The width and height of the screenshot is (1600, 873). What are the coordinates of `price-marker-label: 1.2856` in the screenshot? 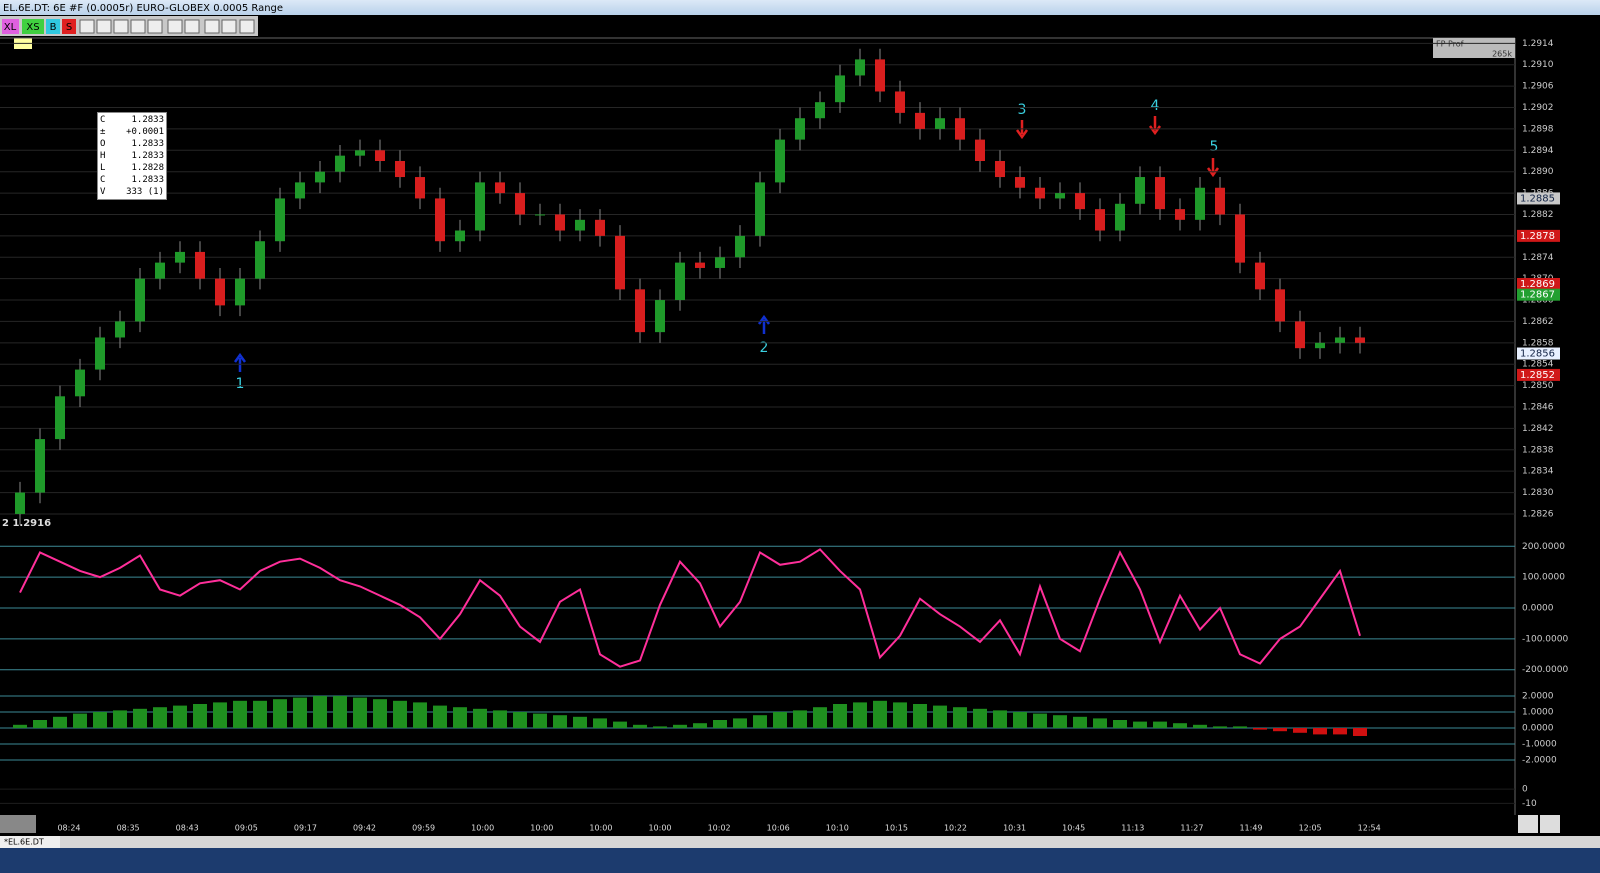 It's located at (1537, 354).